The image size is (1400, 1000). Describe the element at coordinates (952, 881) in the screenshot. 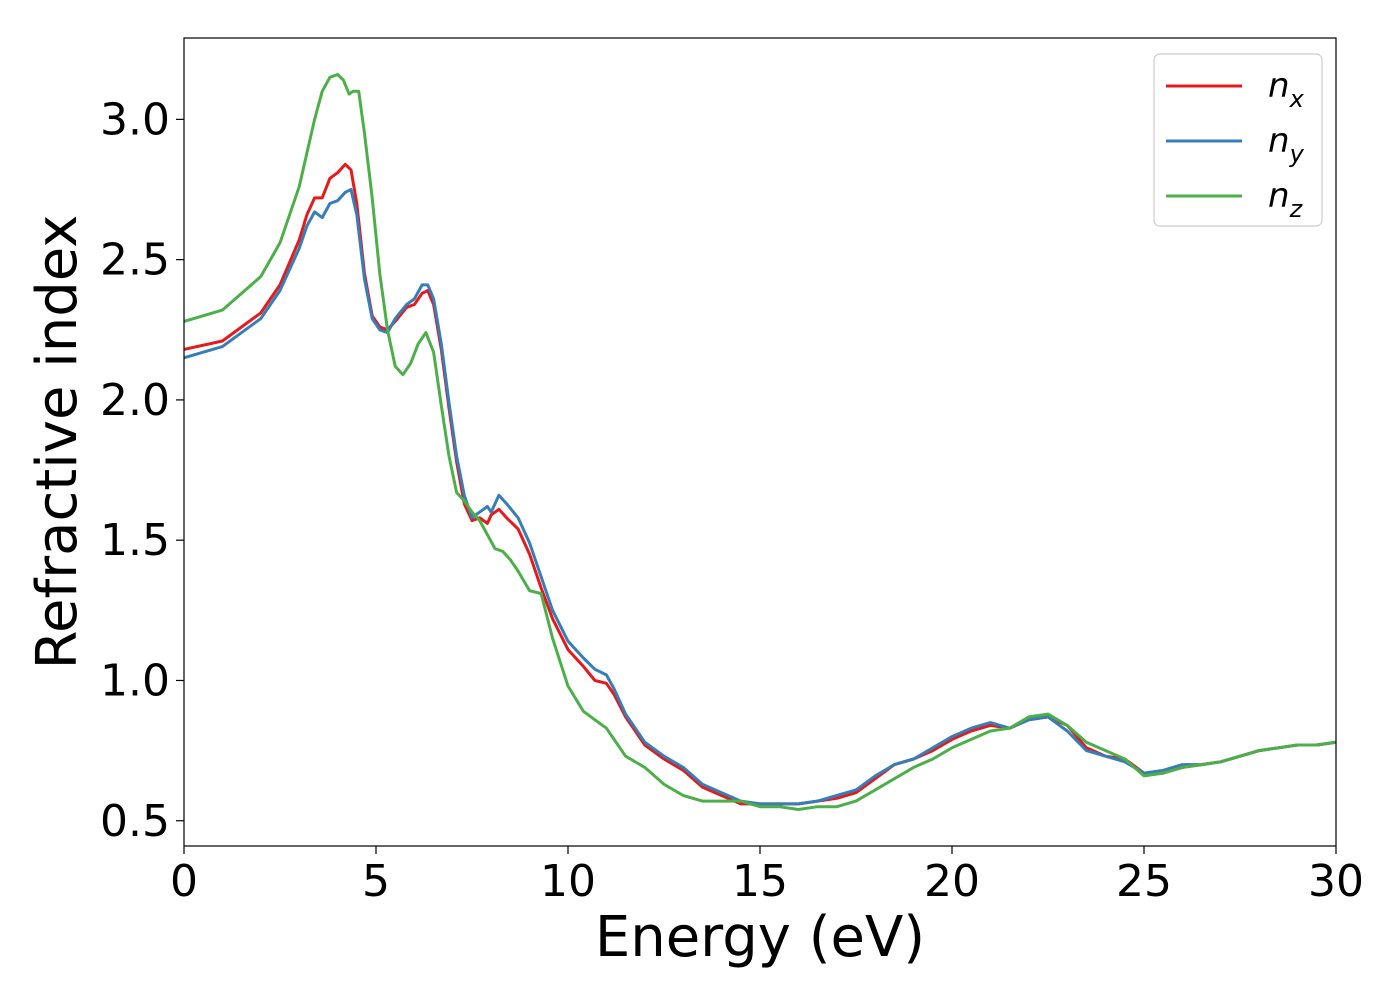

I see `x-tick-label: 20` at that location.